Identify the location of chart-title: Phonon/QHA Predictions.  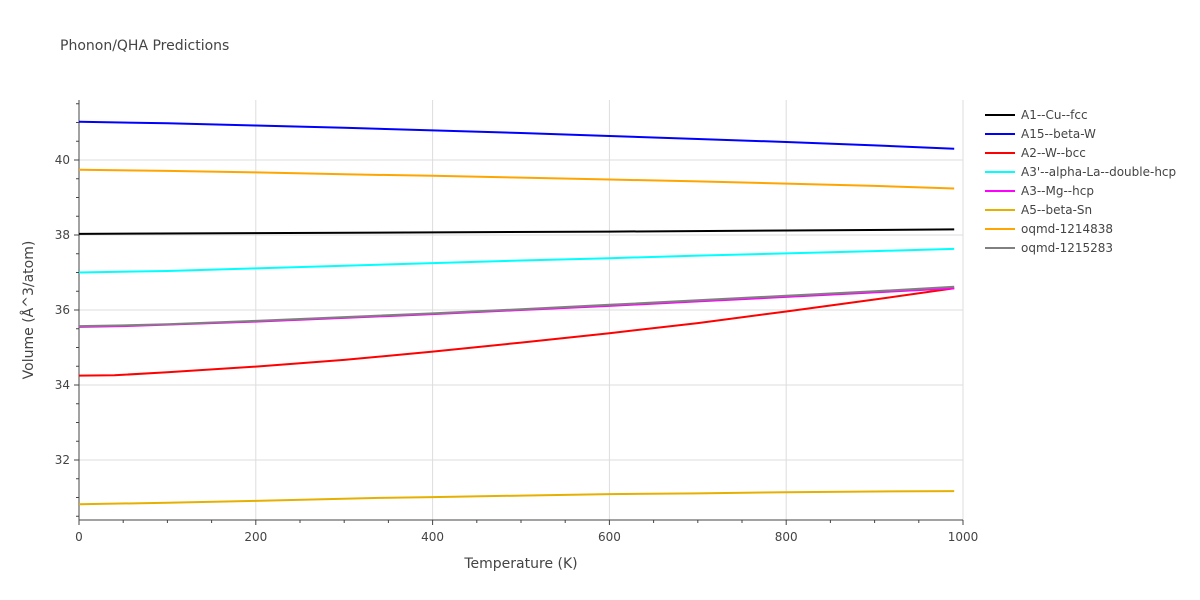
(144, 46).